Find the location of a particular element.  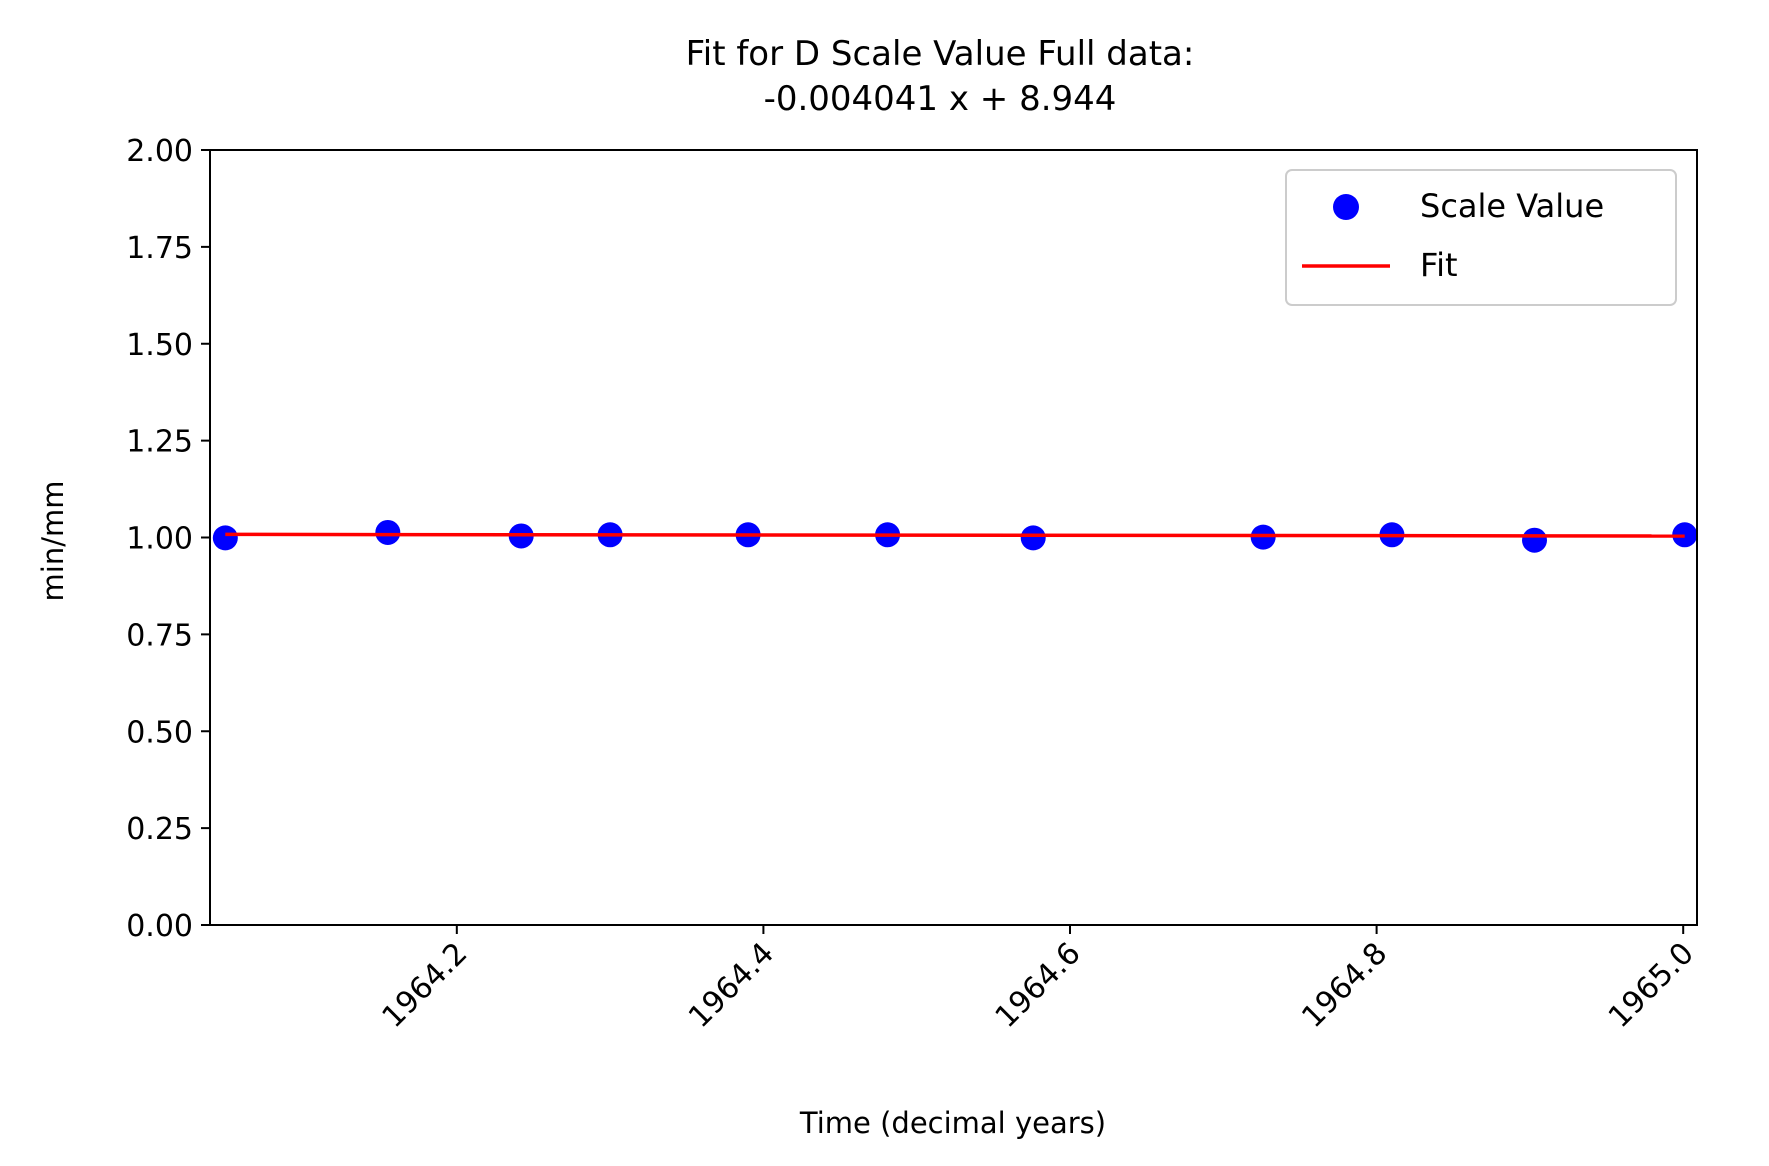

y-tick-label: 2.00 is located at coordinates (159, 151).